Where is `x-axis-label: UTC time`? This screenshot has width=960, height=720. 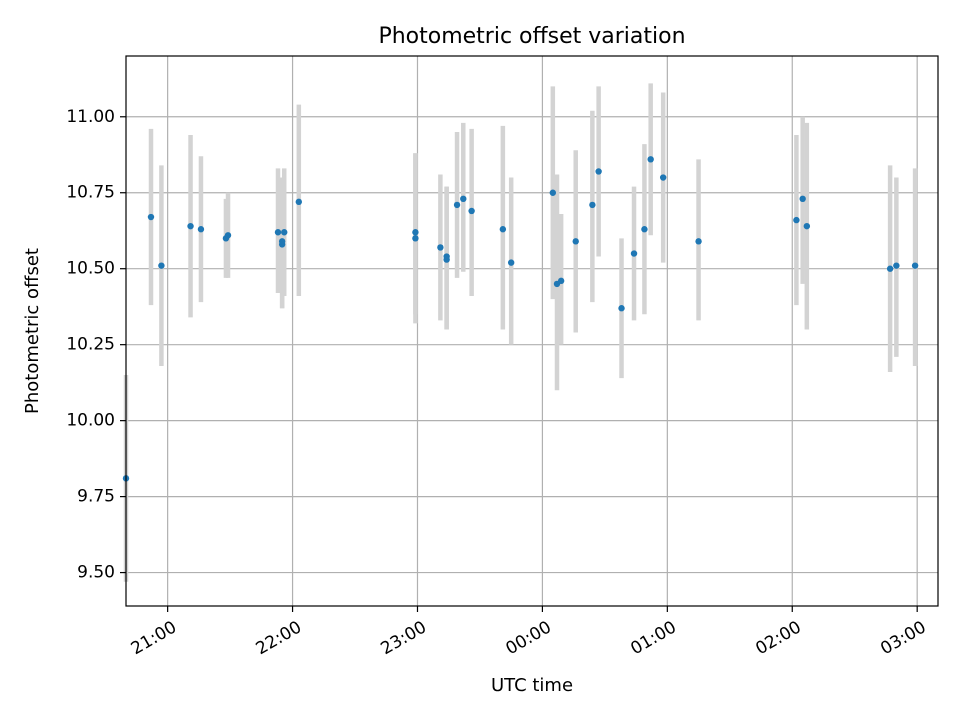
x-axis-label: UTC time is located at coordinates (532, 685).